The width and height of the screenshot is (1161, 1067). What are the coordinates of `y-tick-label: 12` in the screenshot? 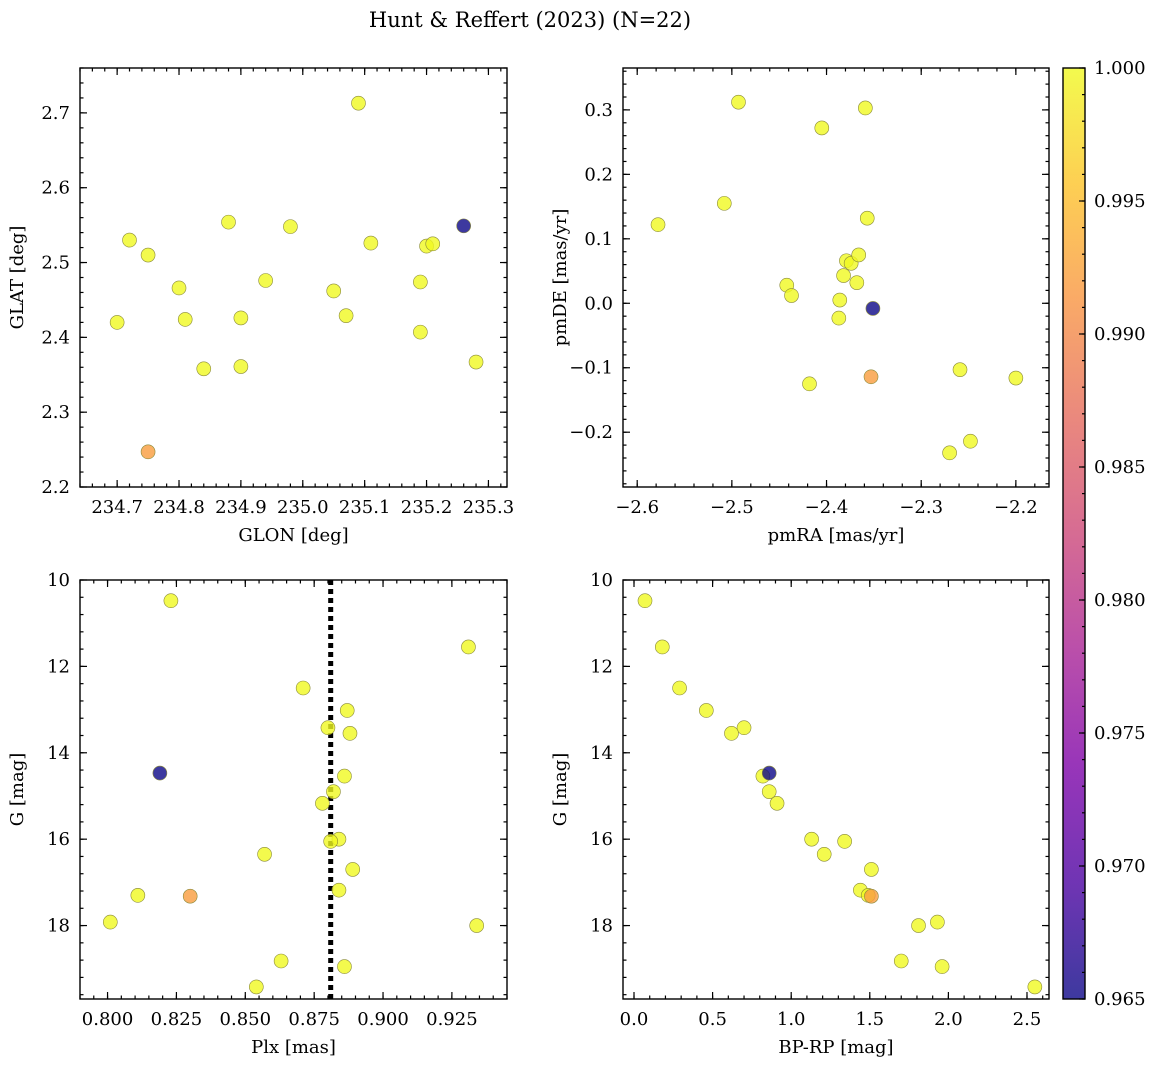 It's located at (58, 666).